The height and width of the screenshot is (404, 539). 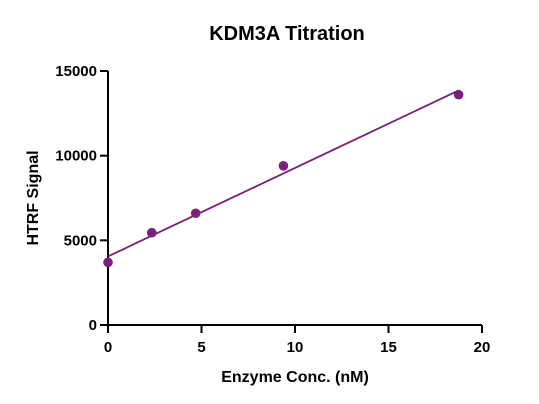 What do you see at coordinates (80, 240) in the screenshot?
I see `y-tick-label: 5000` at bounding box center [80, 240].